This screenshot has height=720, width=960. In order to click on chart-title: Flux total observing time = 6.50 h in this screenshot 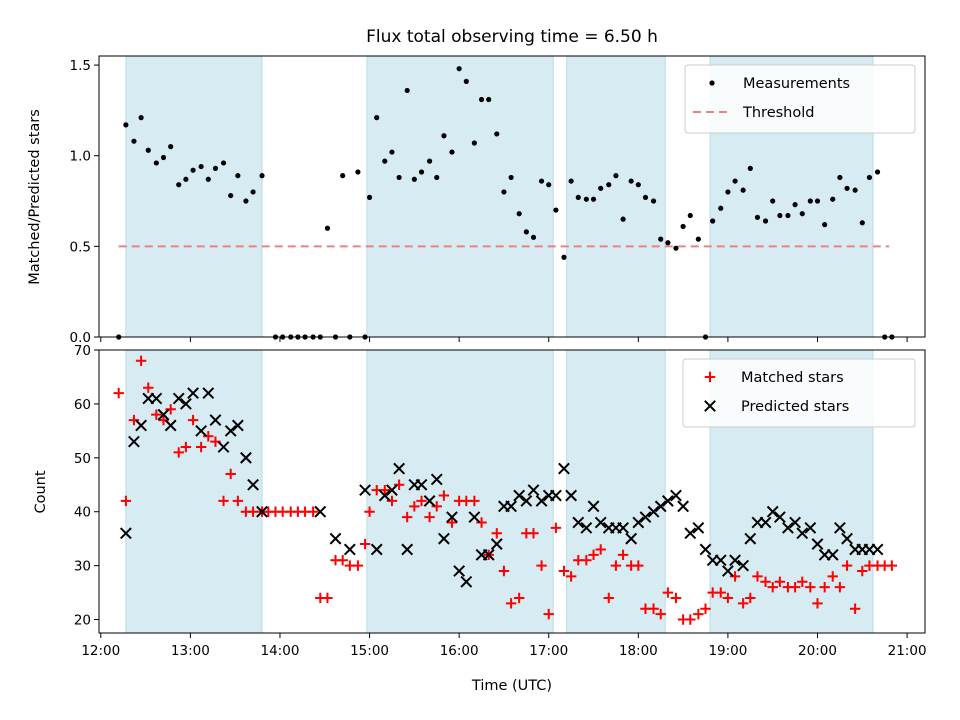, I will do `click(512, 37)`.